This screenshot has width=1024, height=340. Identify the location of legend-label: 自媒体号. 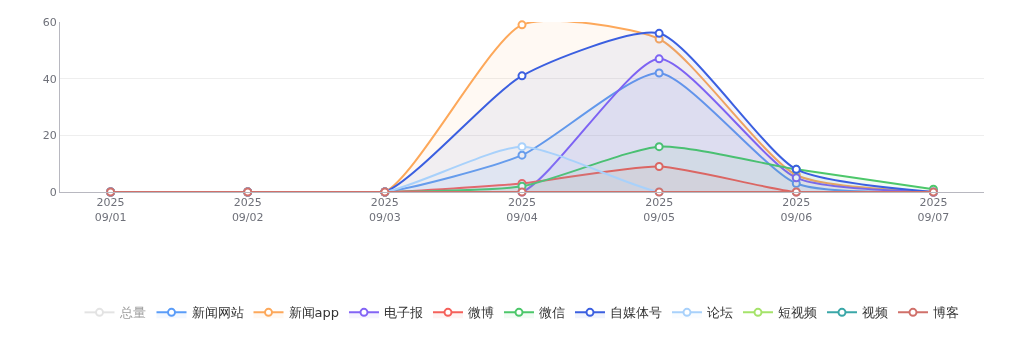
(635, 313).